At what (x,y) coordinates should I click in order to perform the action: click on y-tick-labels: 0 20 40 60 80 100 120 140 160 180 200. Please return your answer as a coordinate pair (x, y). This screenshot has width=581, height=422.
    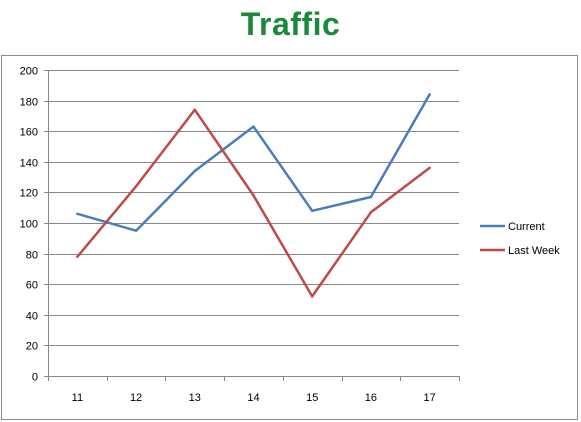
    Looking at the image, I should click on (29, 225).